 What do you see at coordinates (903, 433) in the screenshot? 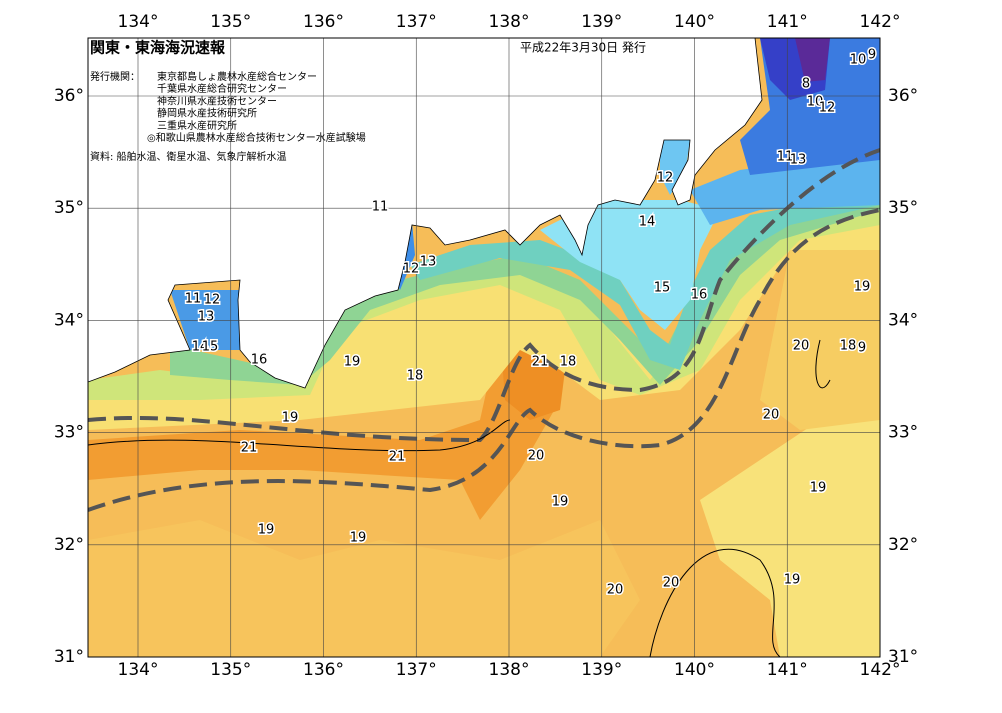
I see `lat-label-right: 33°` at bounding box center [903, 433].